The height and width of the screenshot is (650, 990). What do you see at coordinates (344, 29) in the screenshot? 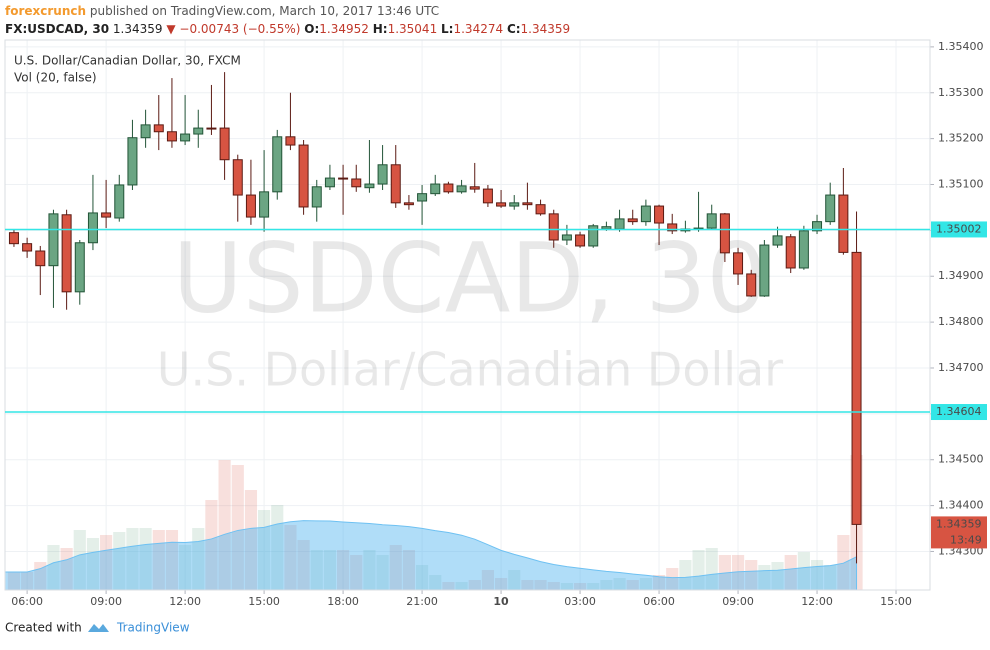
I see `ohlc-value: 1.34952` at bounding box center [344, 29].